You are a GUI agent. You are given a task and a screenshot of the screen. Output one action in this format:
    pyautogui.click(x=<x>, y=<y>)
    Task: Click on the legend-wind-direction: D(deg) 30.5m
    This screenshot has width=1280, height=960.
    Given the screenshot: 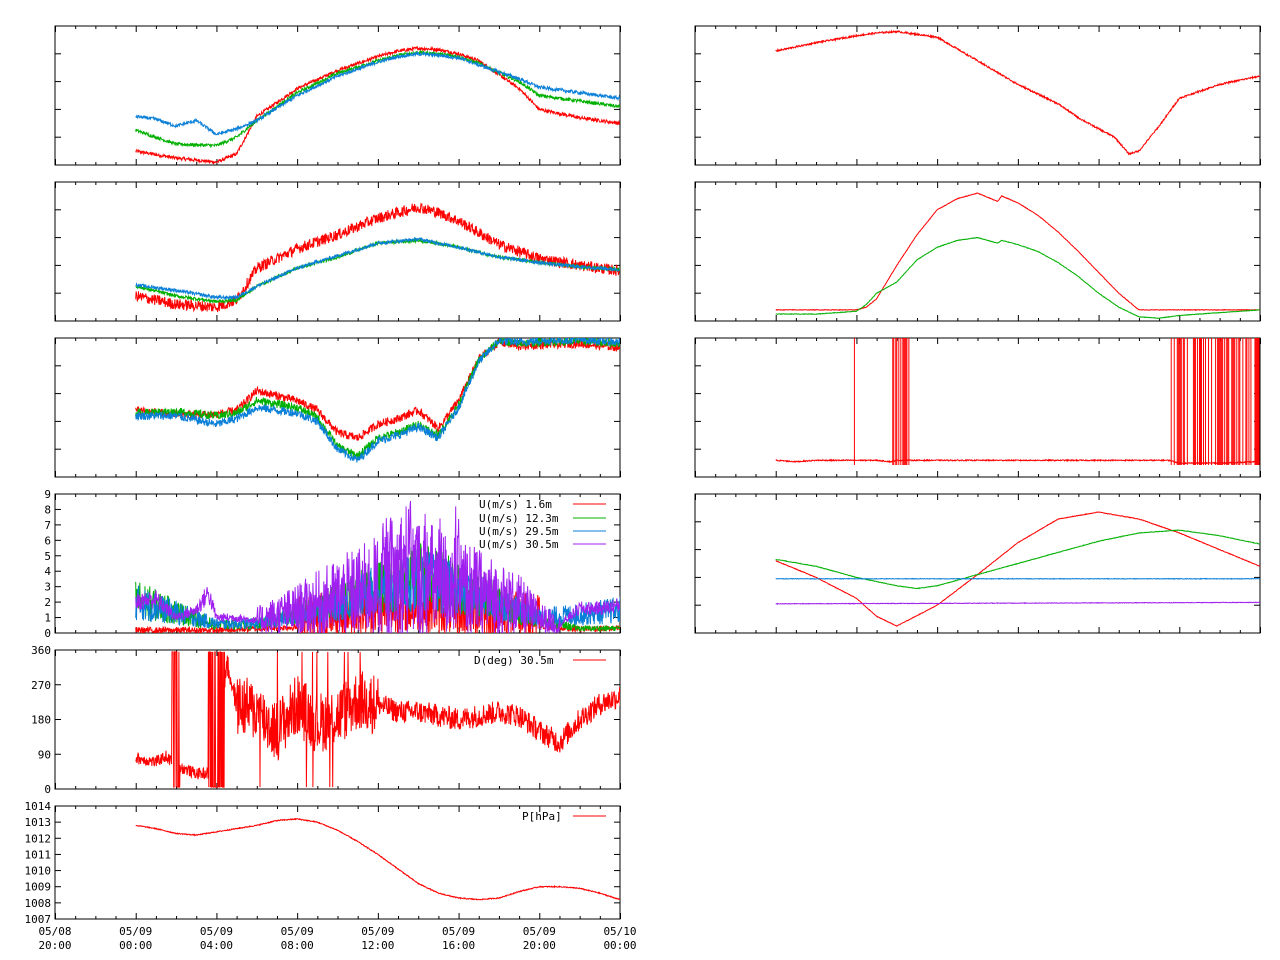 What is the action you would take?
    pyautogui.click(x=514, y=660)
    